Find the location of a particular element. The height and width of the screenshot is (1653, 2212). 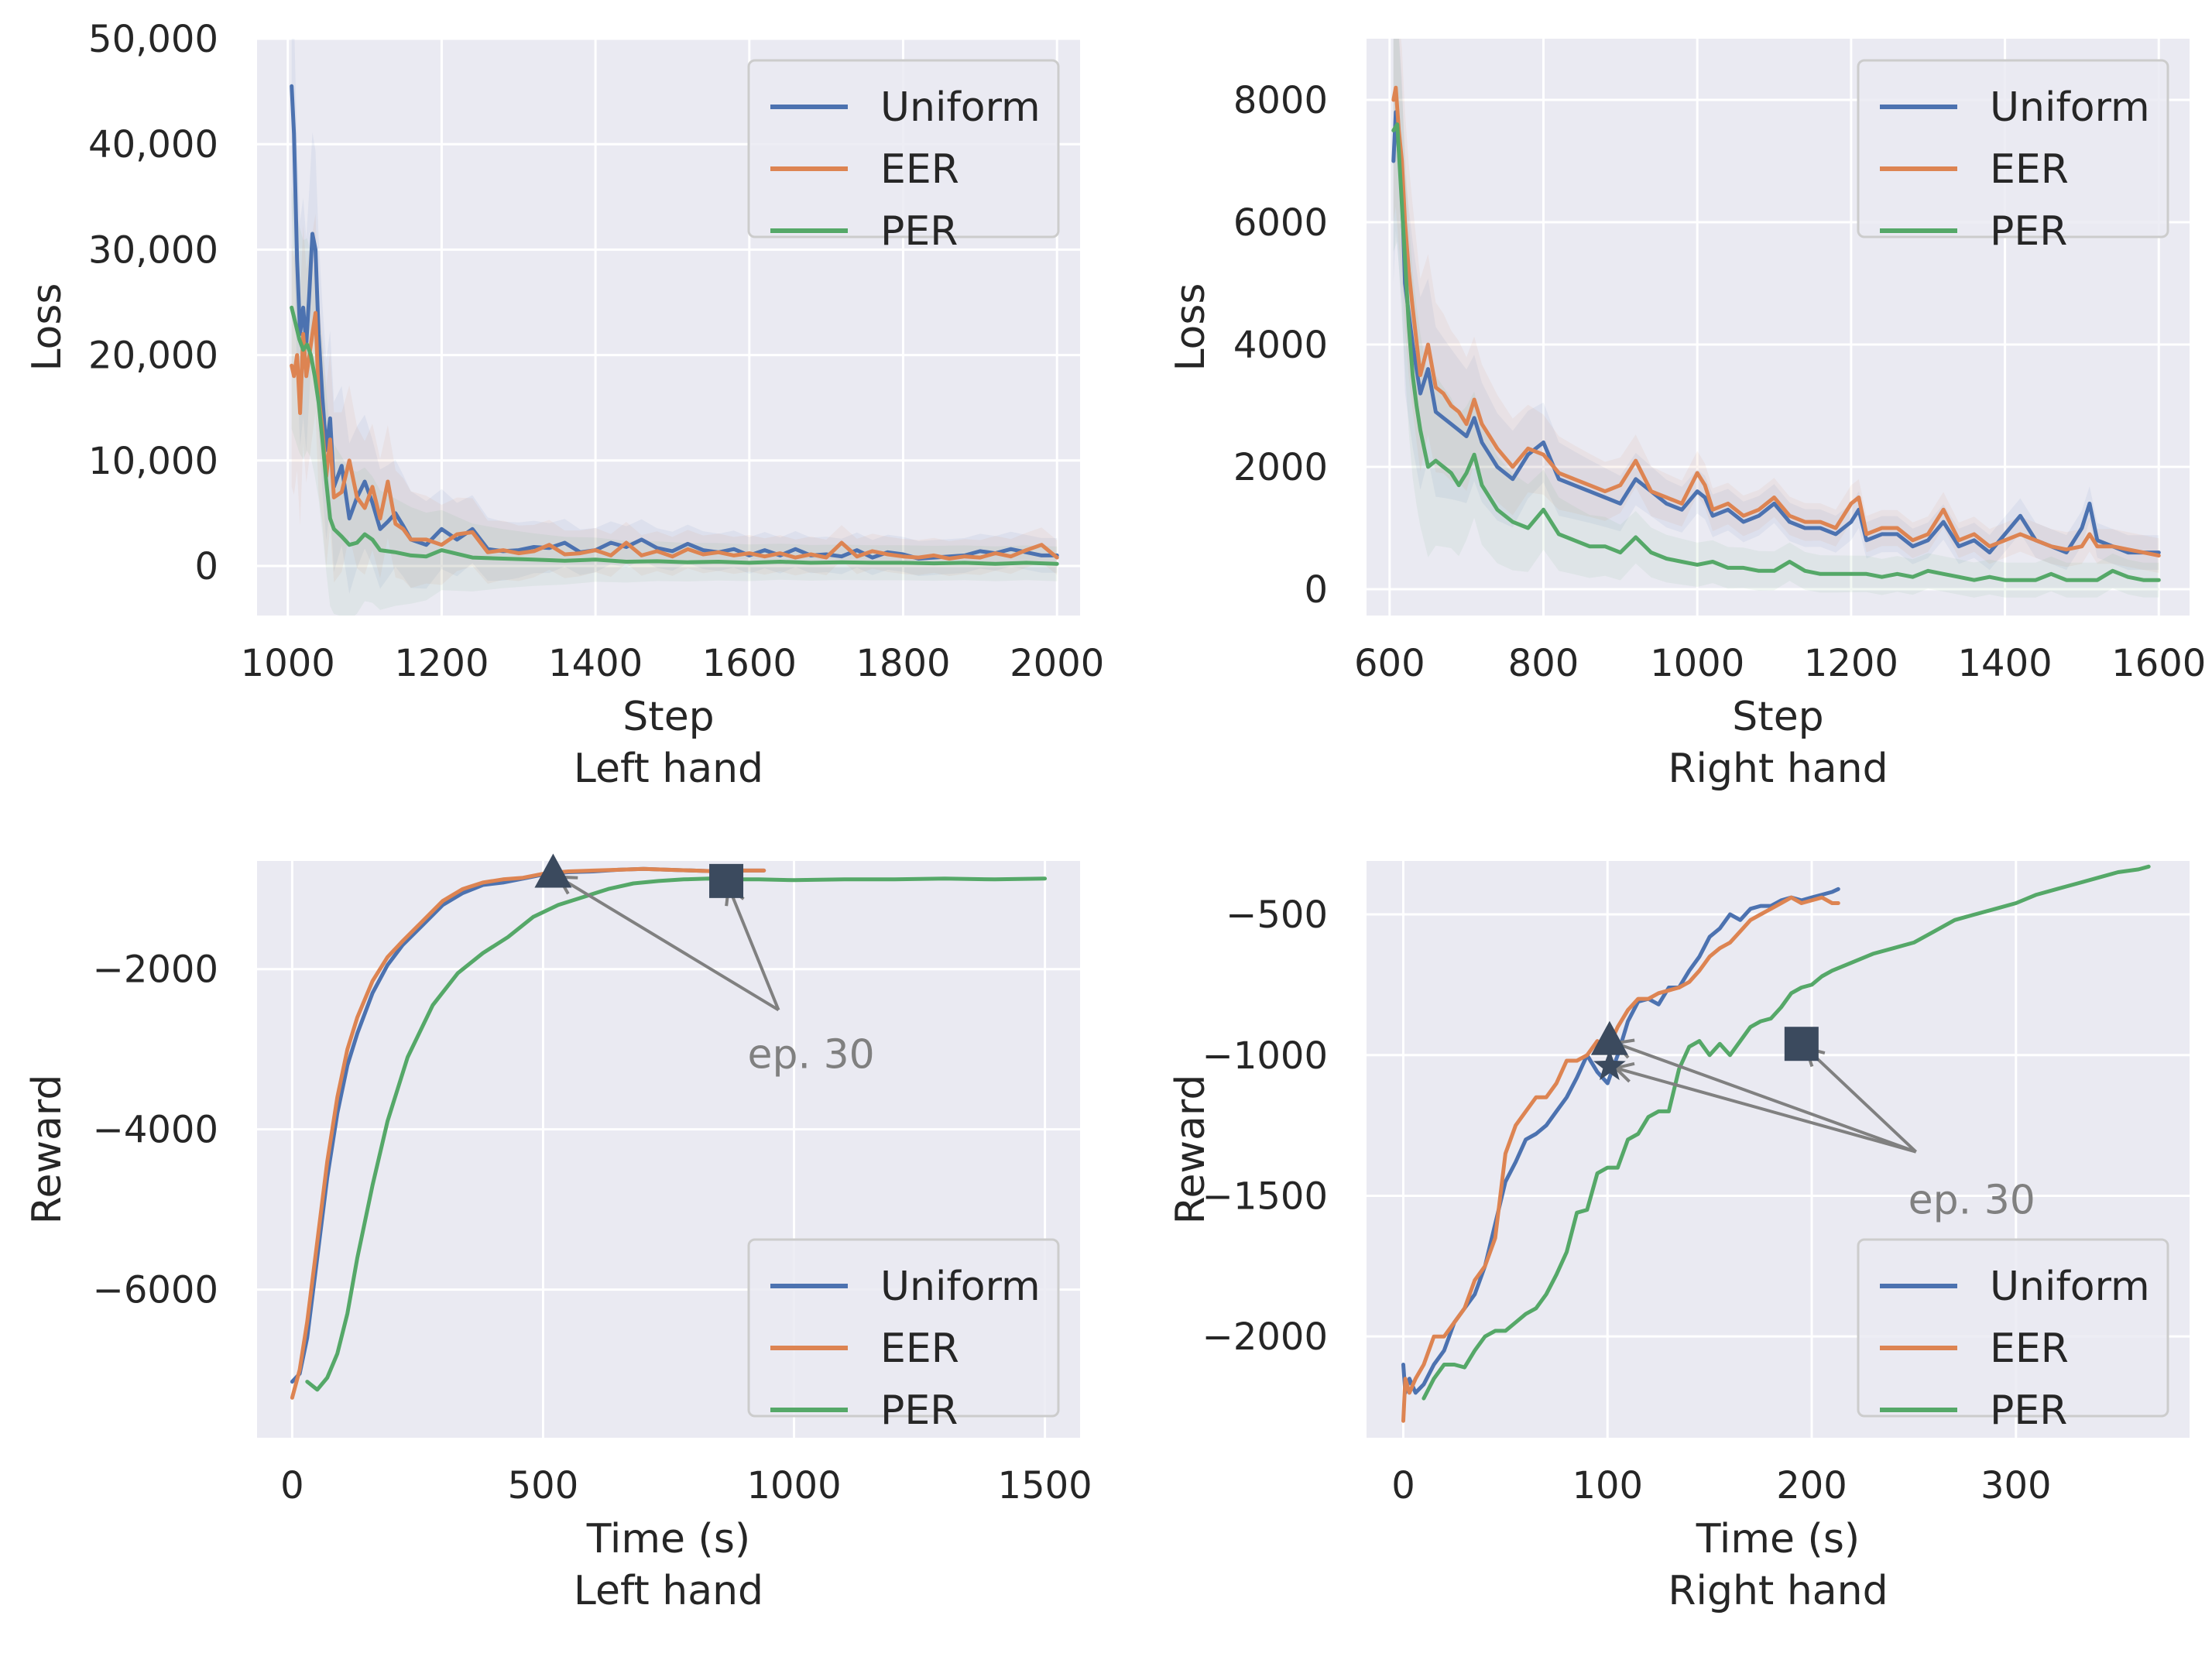

y-axis-label: Reward is located at coordinates (1191, 1150).